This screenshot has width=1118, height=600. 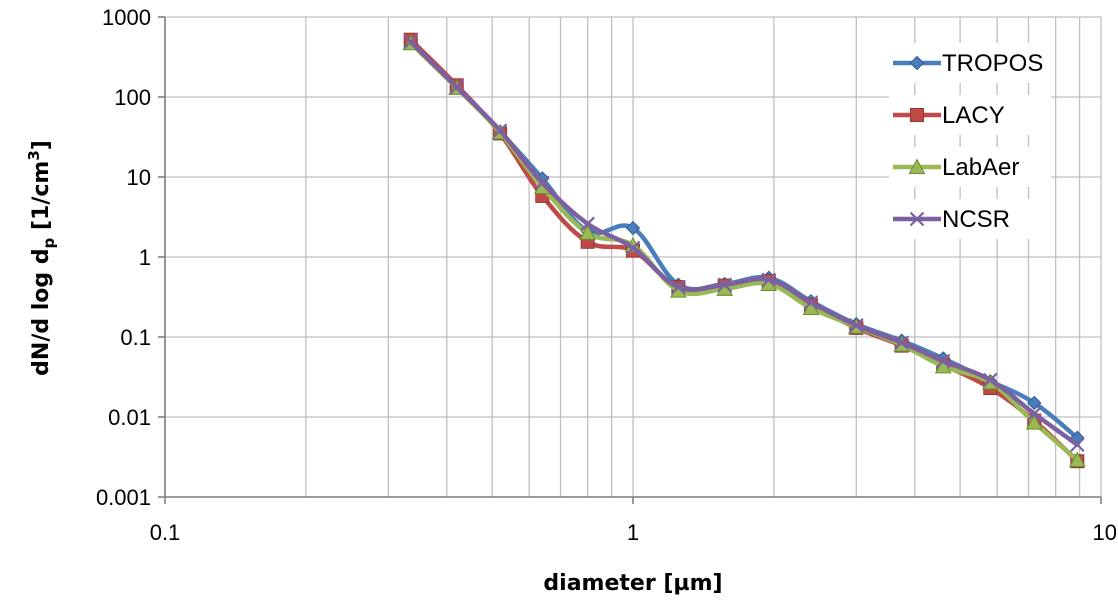 What do you see at coordinates (917, 219) in the screenshot?
I see `legend-marker-ncsr` at bounding box center [917, 219].